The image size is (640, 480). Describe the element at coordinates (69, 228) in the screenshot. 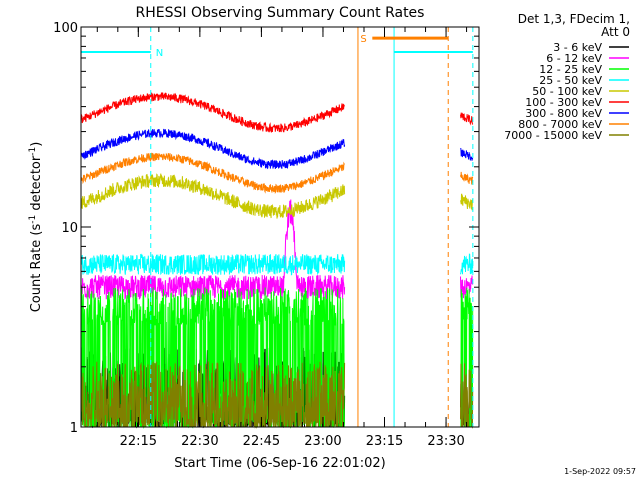

I see `y-tick-label: 10` at that location.